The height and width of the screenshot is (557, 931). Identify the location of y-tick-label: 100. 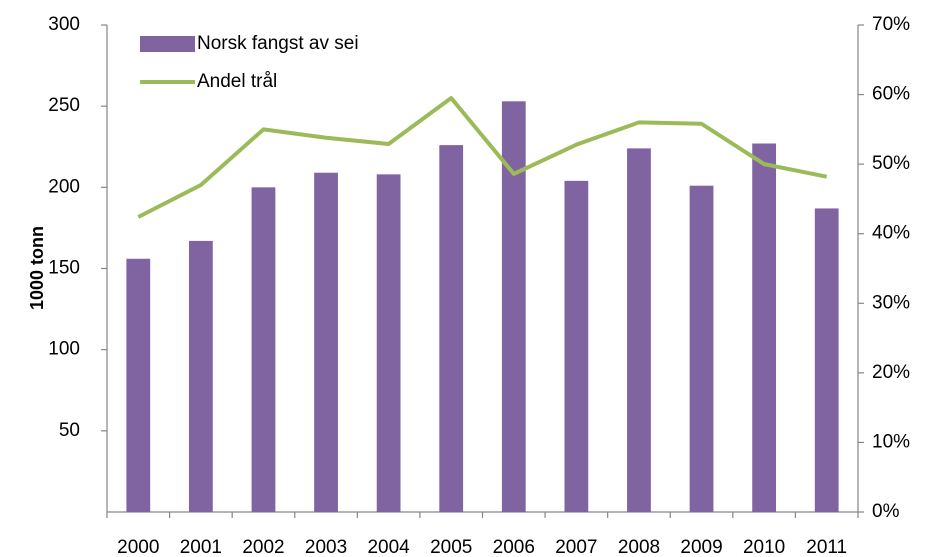
(64, 349).